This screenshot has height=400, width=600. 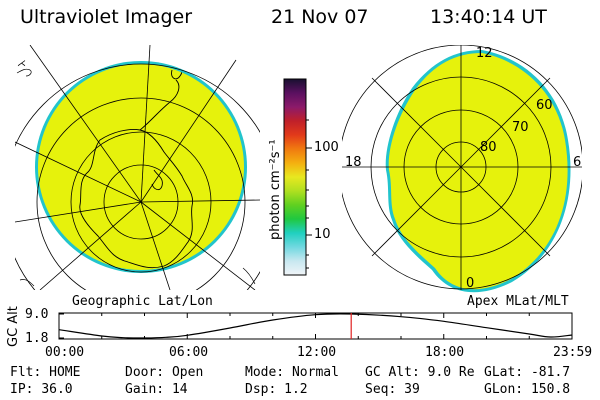 What do you see at coordinates (504, 389) in the screenshot?
I see `status-label: GLon:` at bounding box center [504, 389].